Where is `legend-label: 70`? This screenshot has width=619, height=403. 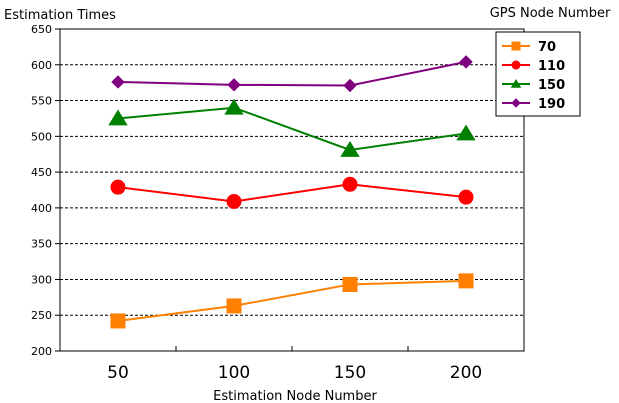
legend-label: 70 is located at coordinates (547, 47).